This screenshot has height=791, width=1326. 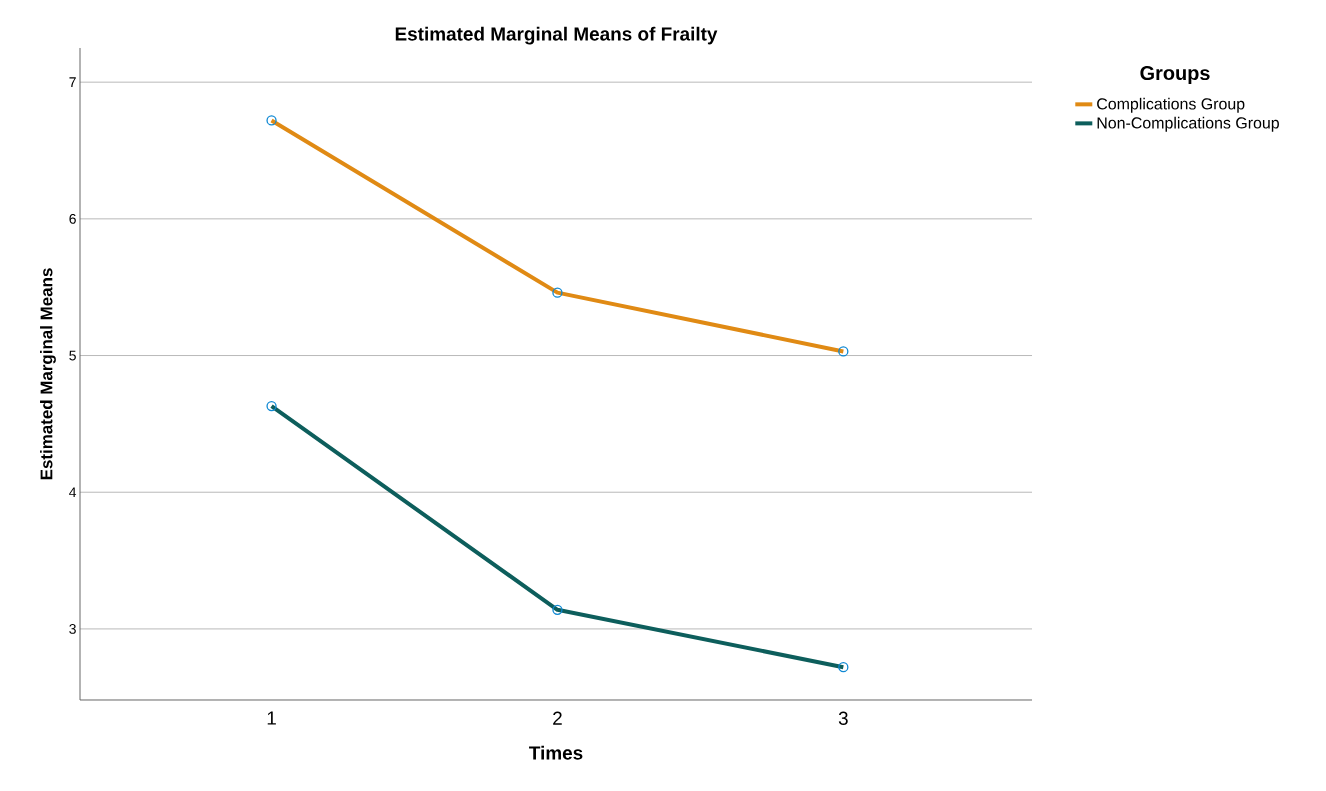 What do you see at coordinates (556, 35) in the screenshot?
I see `chart-title: Estimated Marginal Means of Frailty` at bounding box center [556, 35].